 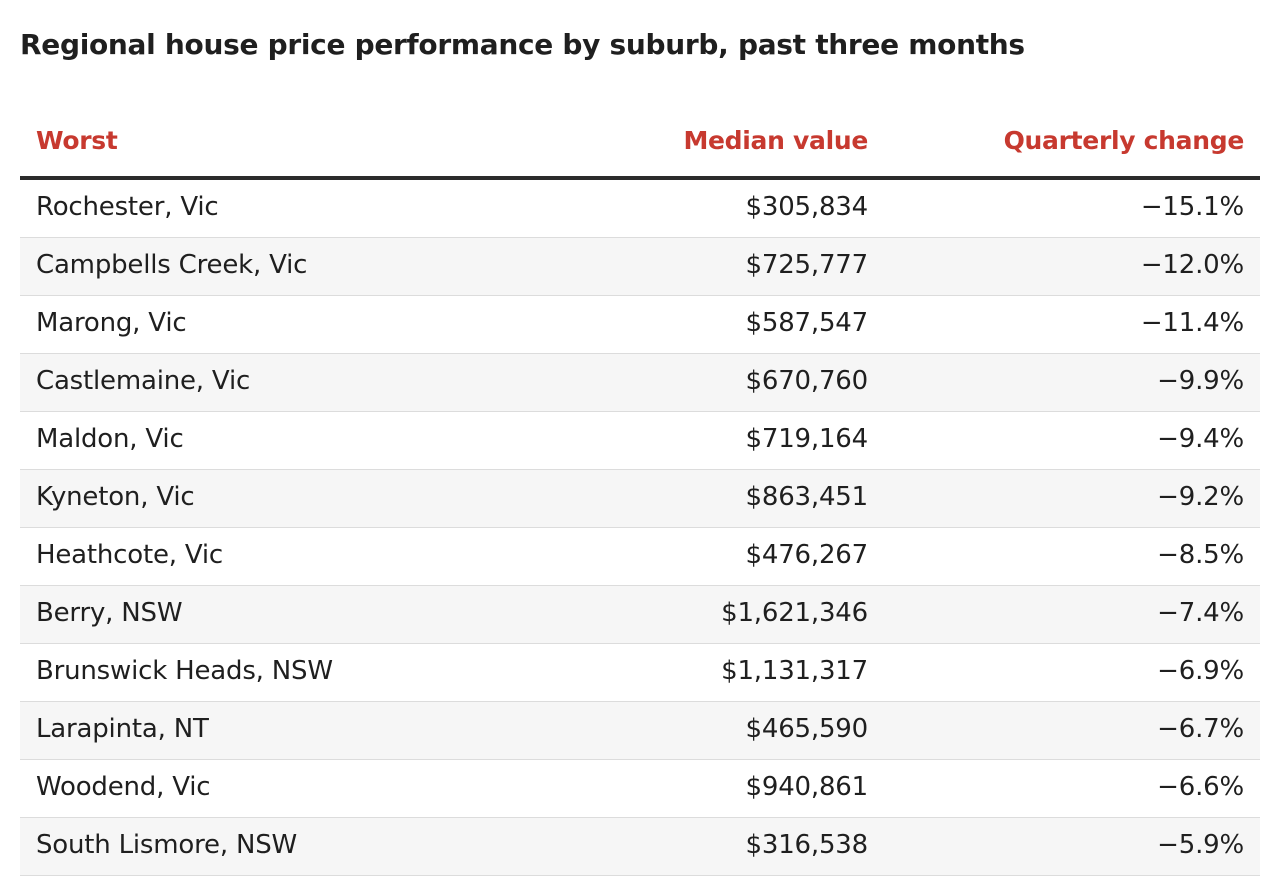 I want to click on table-row: Woodend, Vic $940,861 −6.6%, so click(x=640, y=789).